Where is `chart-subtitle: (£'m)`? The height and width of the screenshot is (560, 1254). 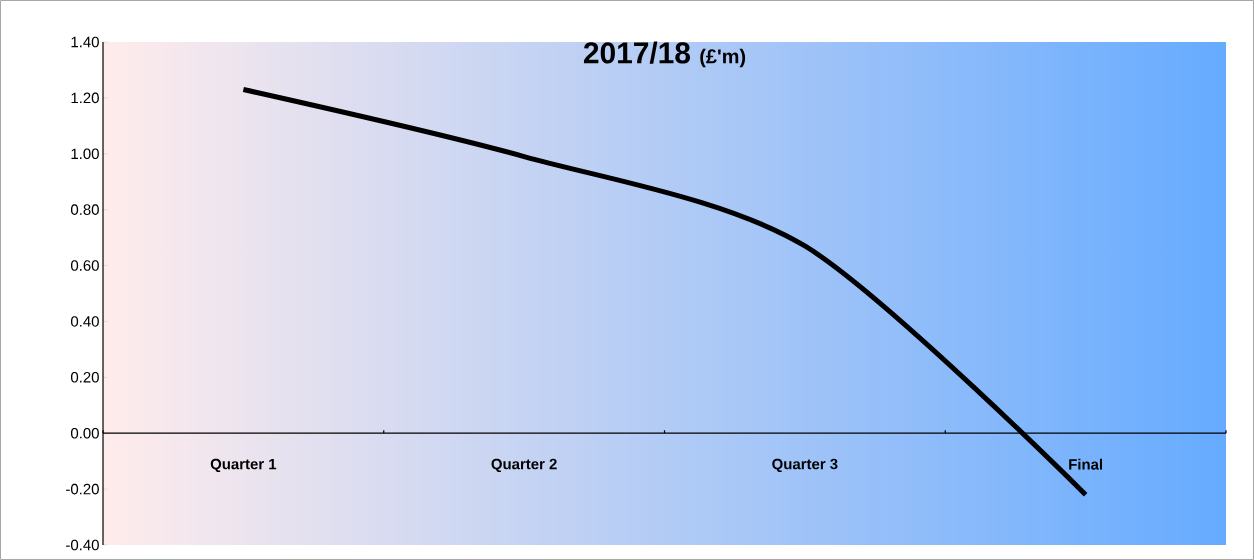 chart-subtitle: (£'m) is located at coordinates (723, 58).